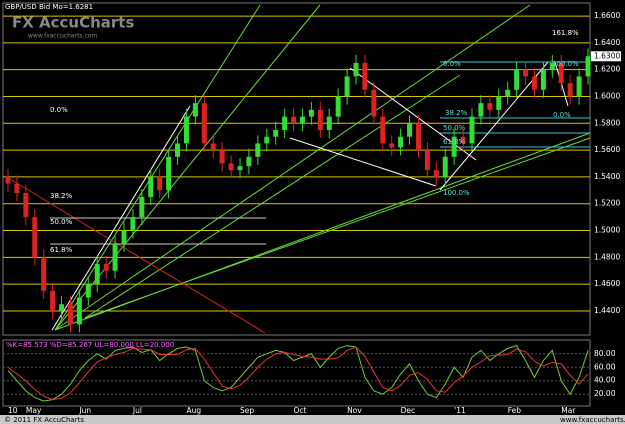 Image resolution: width=625 pixels, height=424 pixels. I want to click on last-price-label: 1.6300, so click(607, 55).